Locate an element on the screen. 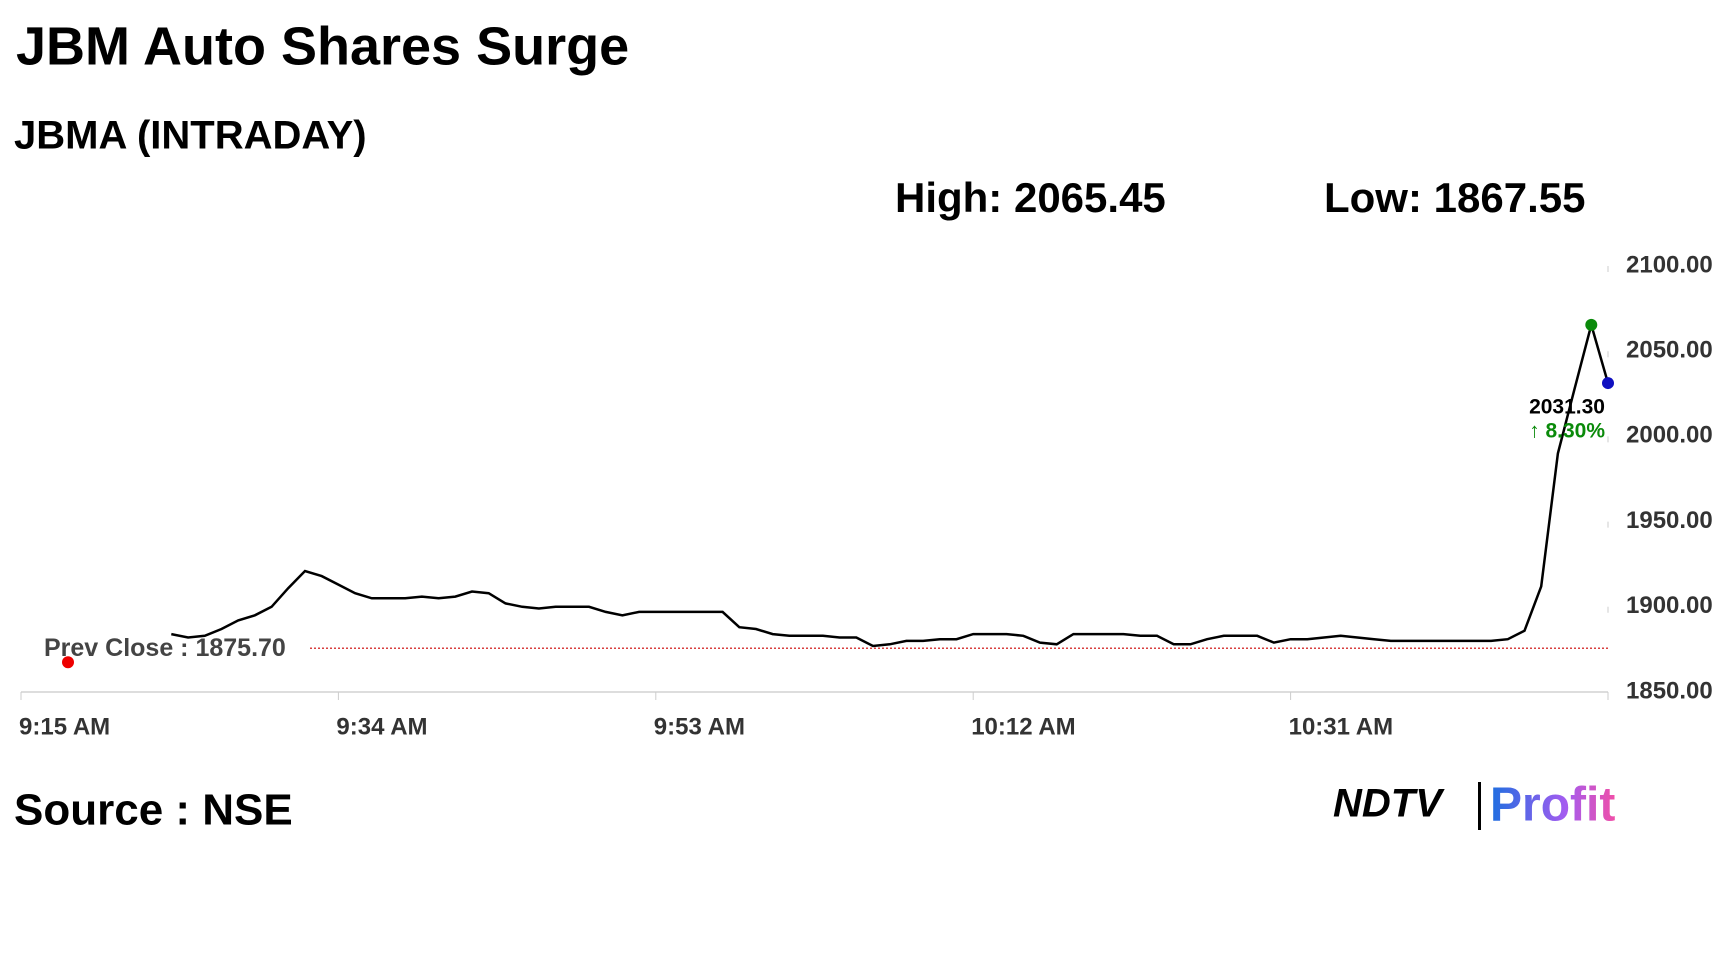 This screenshot has width=1728, height=977. last-price-label: 2031.30 is located at coordinates (1567, 407).